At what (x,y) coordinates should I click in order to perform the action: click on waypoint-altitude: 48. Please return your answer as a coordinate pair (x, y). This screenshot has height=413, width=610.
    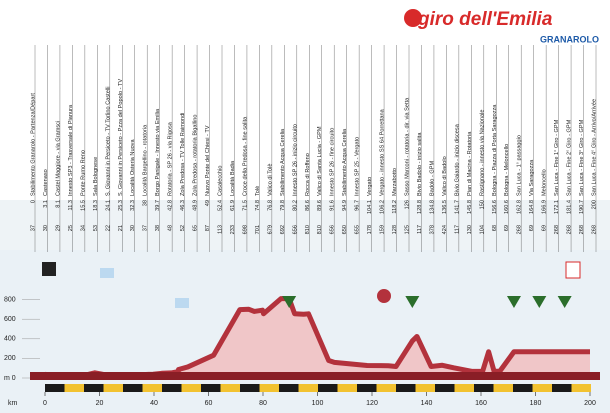
    Looking at the image, I should click on (171, 228).